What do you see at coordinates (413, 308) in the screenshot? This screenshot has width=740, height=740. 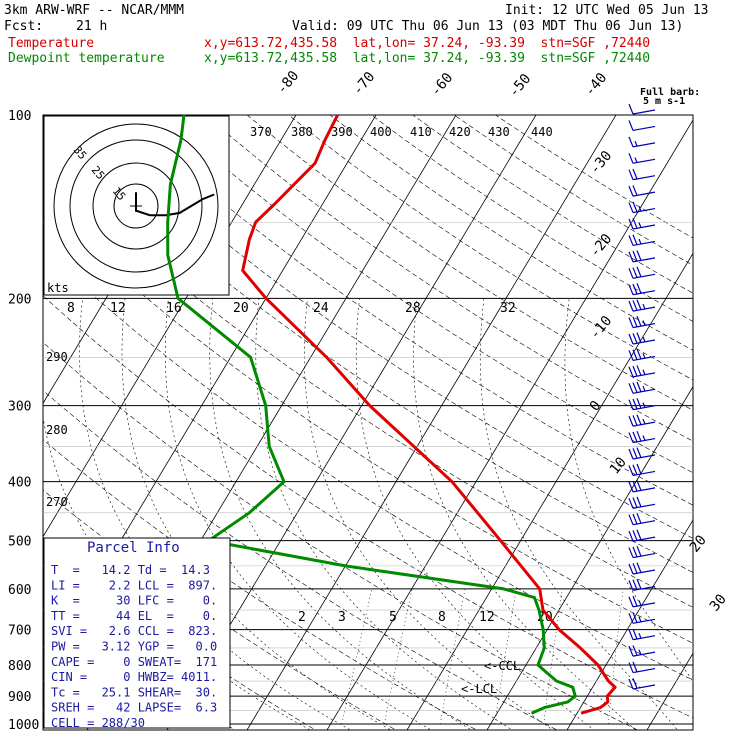 I see `mixing-ratio-label: 28` at bounding box center [413, 308].